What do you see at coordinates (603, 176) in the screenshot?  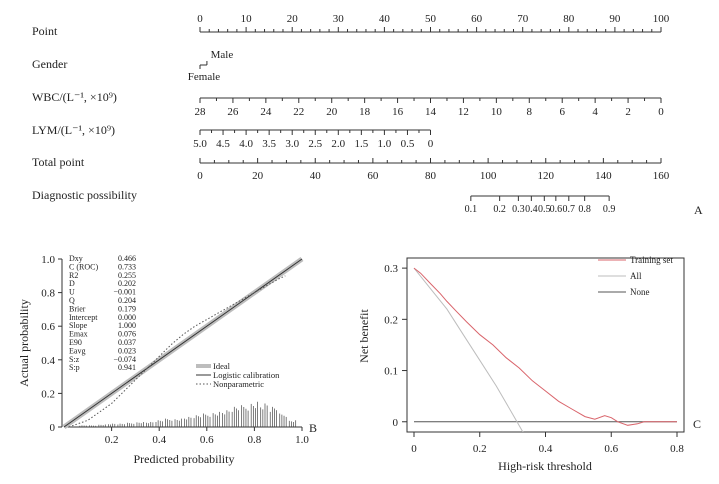 I see `nomogram-tick-label-total-point: 140` at bounding box center [603, 176].